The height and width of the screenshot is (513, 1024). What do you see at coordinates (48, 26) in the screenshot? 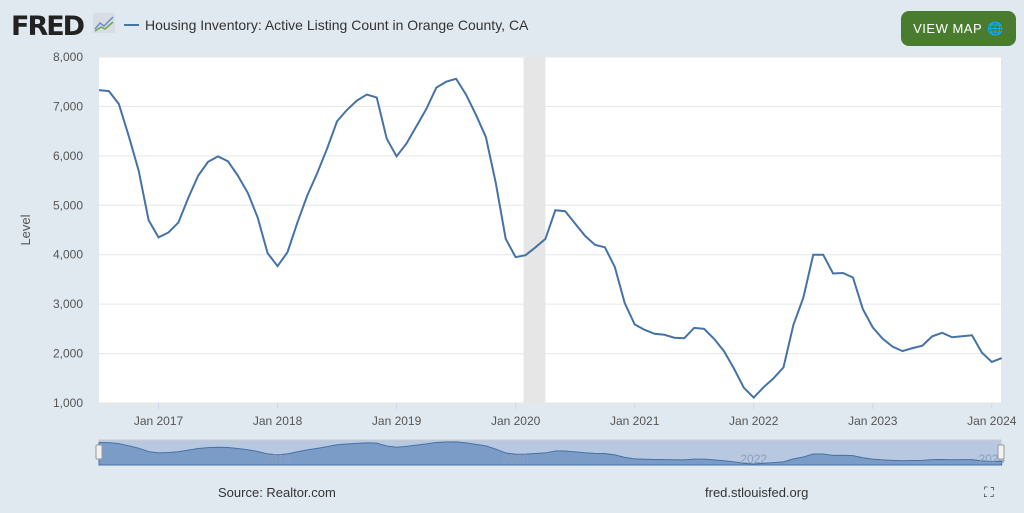
I see `fred-logo: FRED` at bounding box center [48, 26].